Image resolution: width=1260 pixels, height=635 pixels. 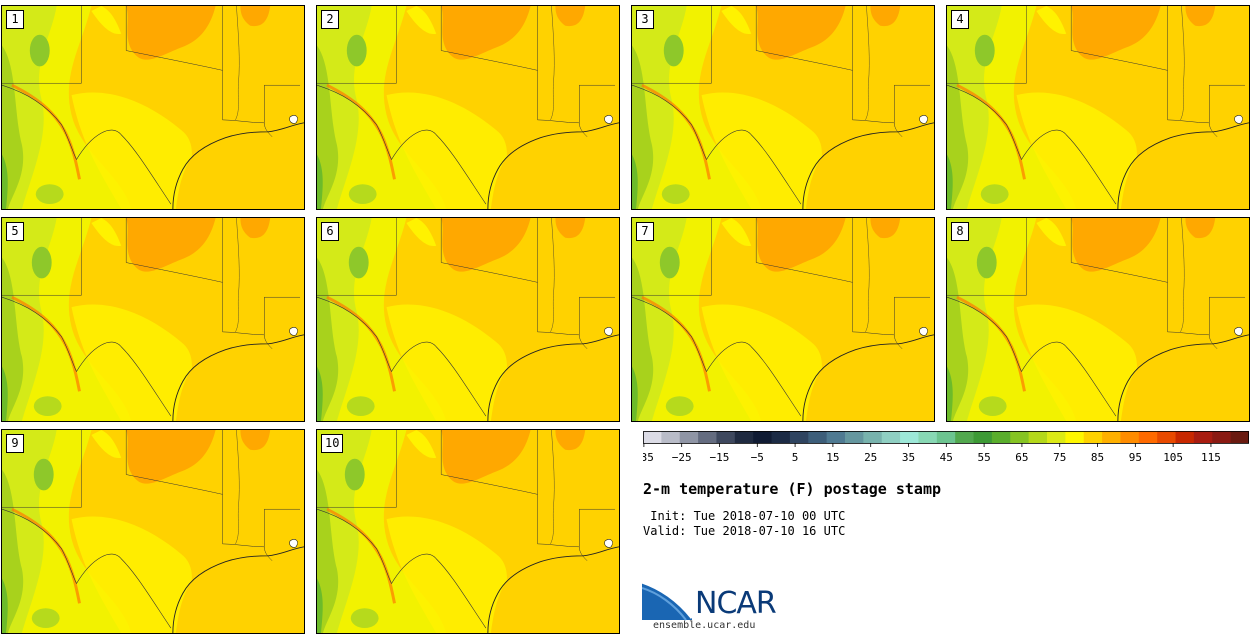 I want to click on map-panel-4: 4, so click(x=1098, y=107).